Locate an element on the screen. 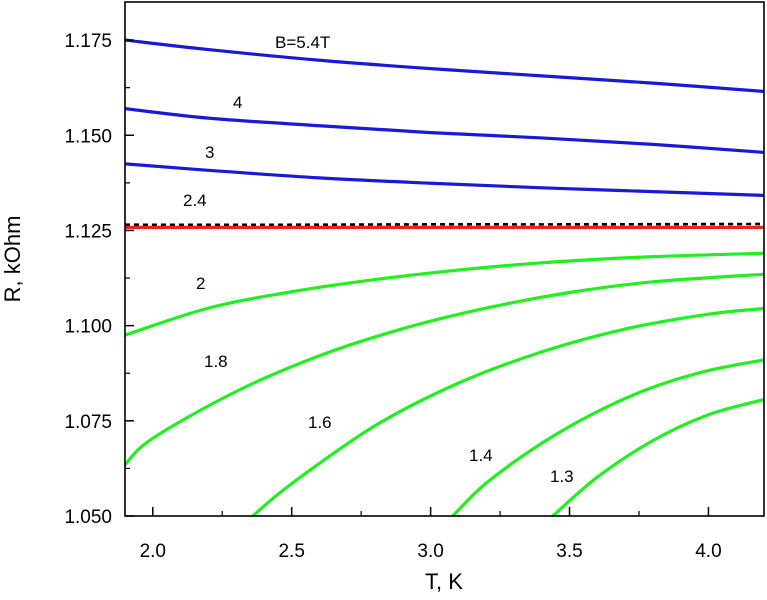 The height and width of the screenshot is (600, 767). curve-label-2: 2 is located at coordinates (200, 283).